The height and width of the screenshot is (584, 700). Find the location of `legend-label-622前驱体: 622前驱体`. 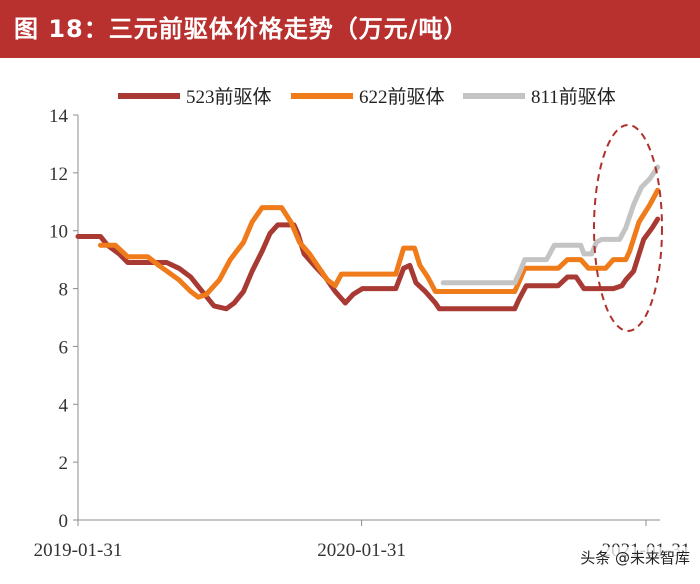

legend-label-622前驱体: 622前驱体 is located at coordinates (402, 97).